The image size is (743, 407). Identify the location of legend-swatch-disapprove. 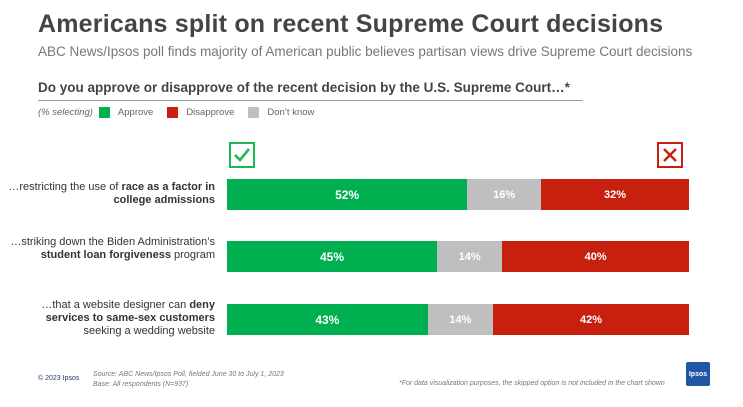
(173, 112).